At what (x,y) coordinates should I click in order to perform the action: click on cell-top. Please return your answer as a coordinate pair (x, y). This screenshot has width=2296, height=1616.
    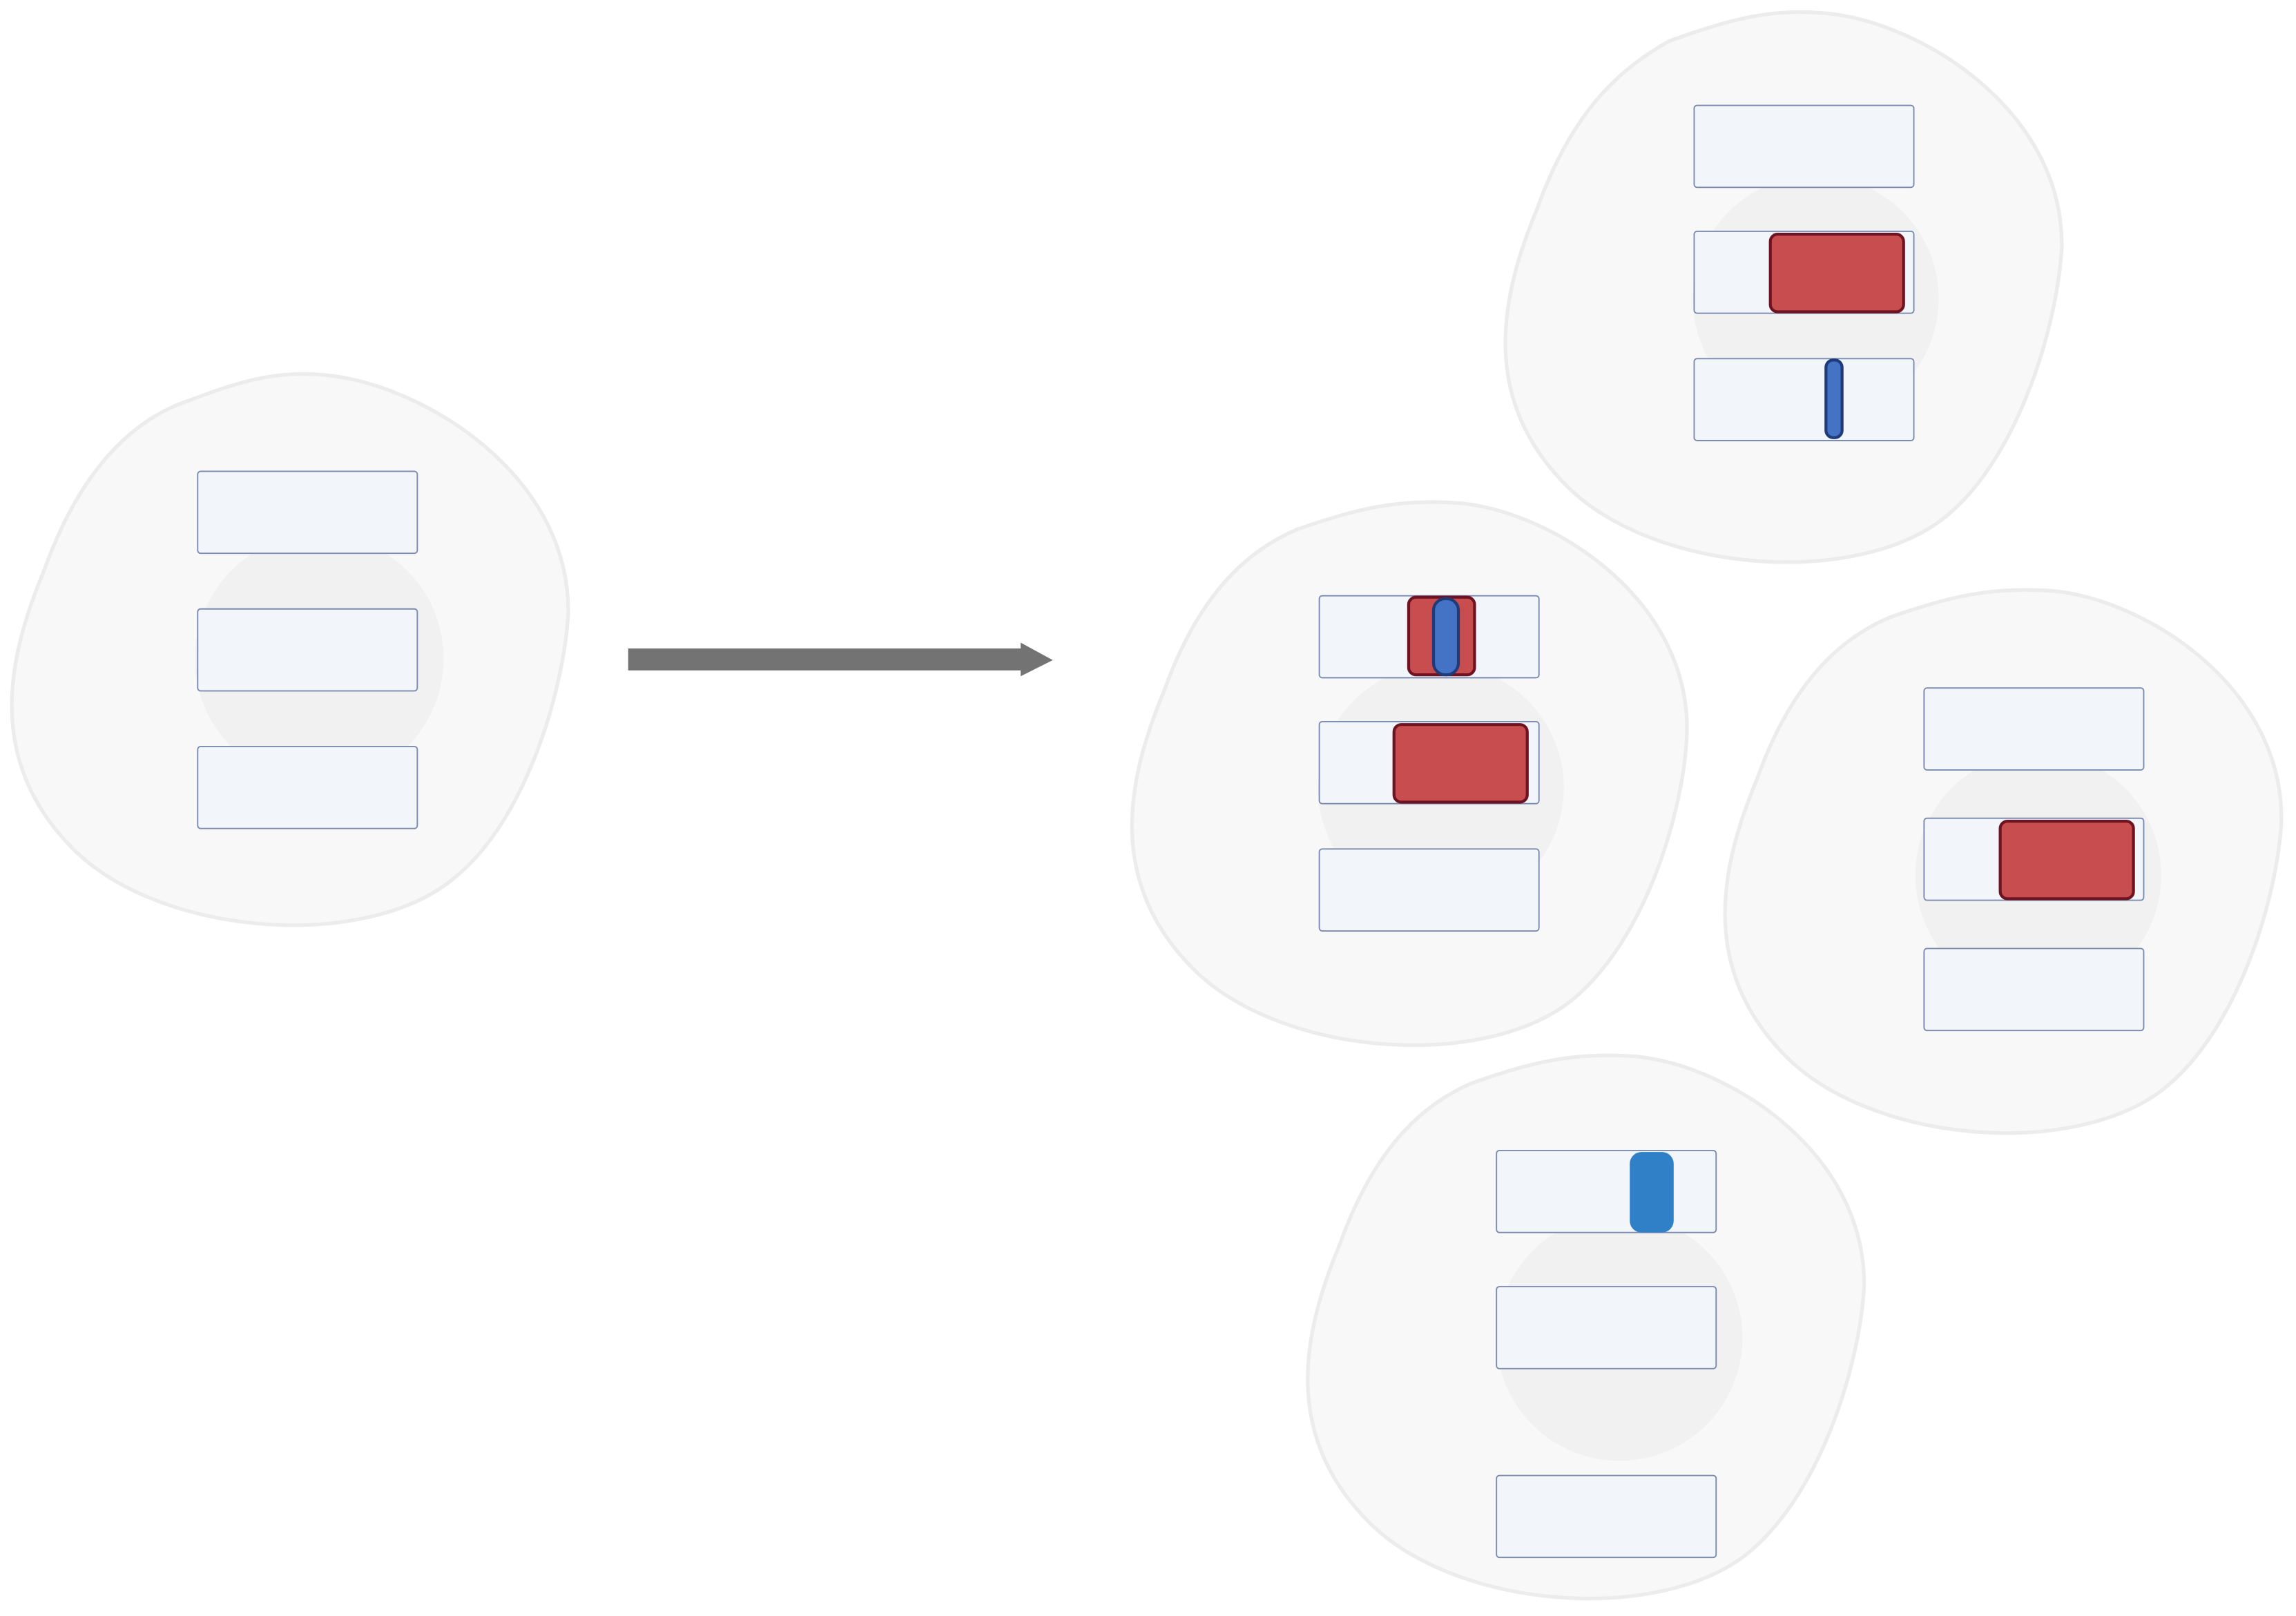
    Looking at the image, I should click on (1783, 287).